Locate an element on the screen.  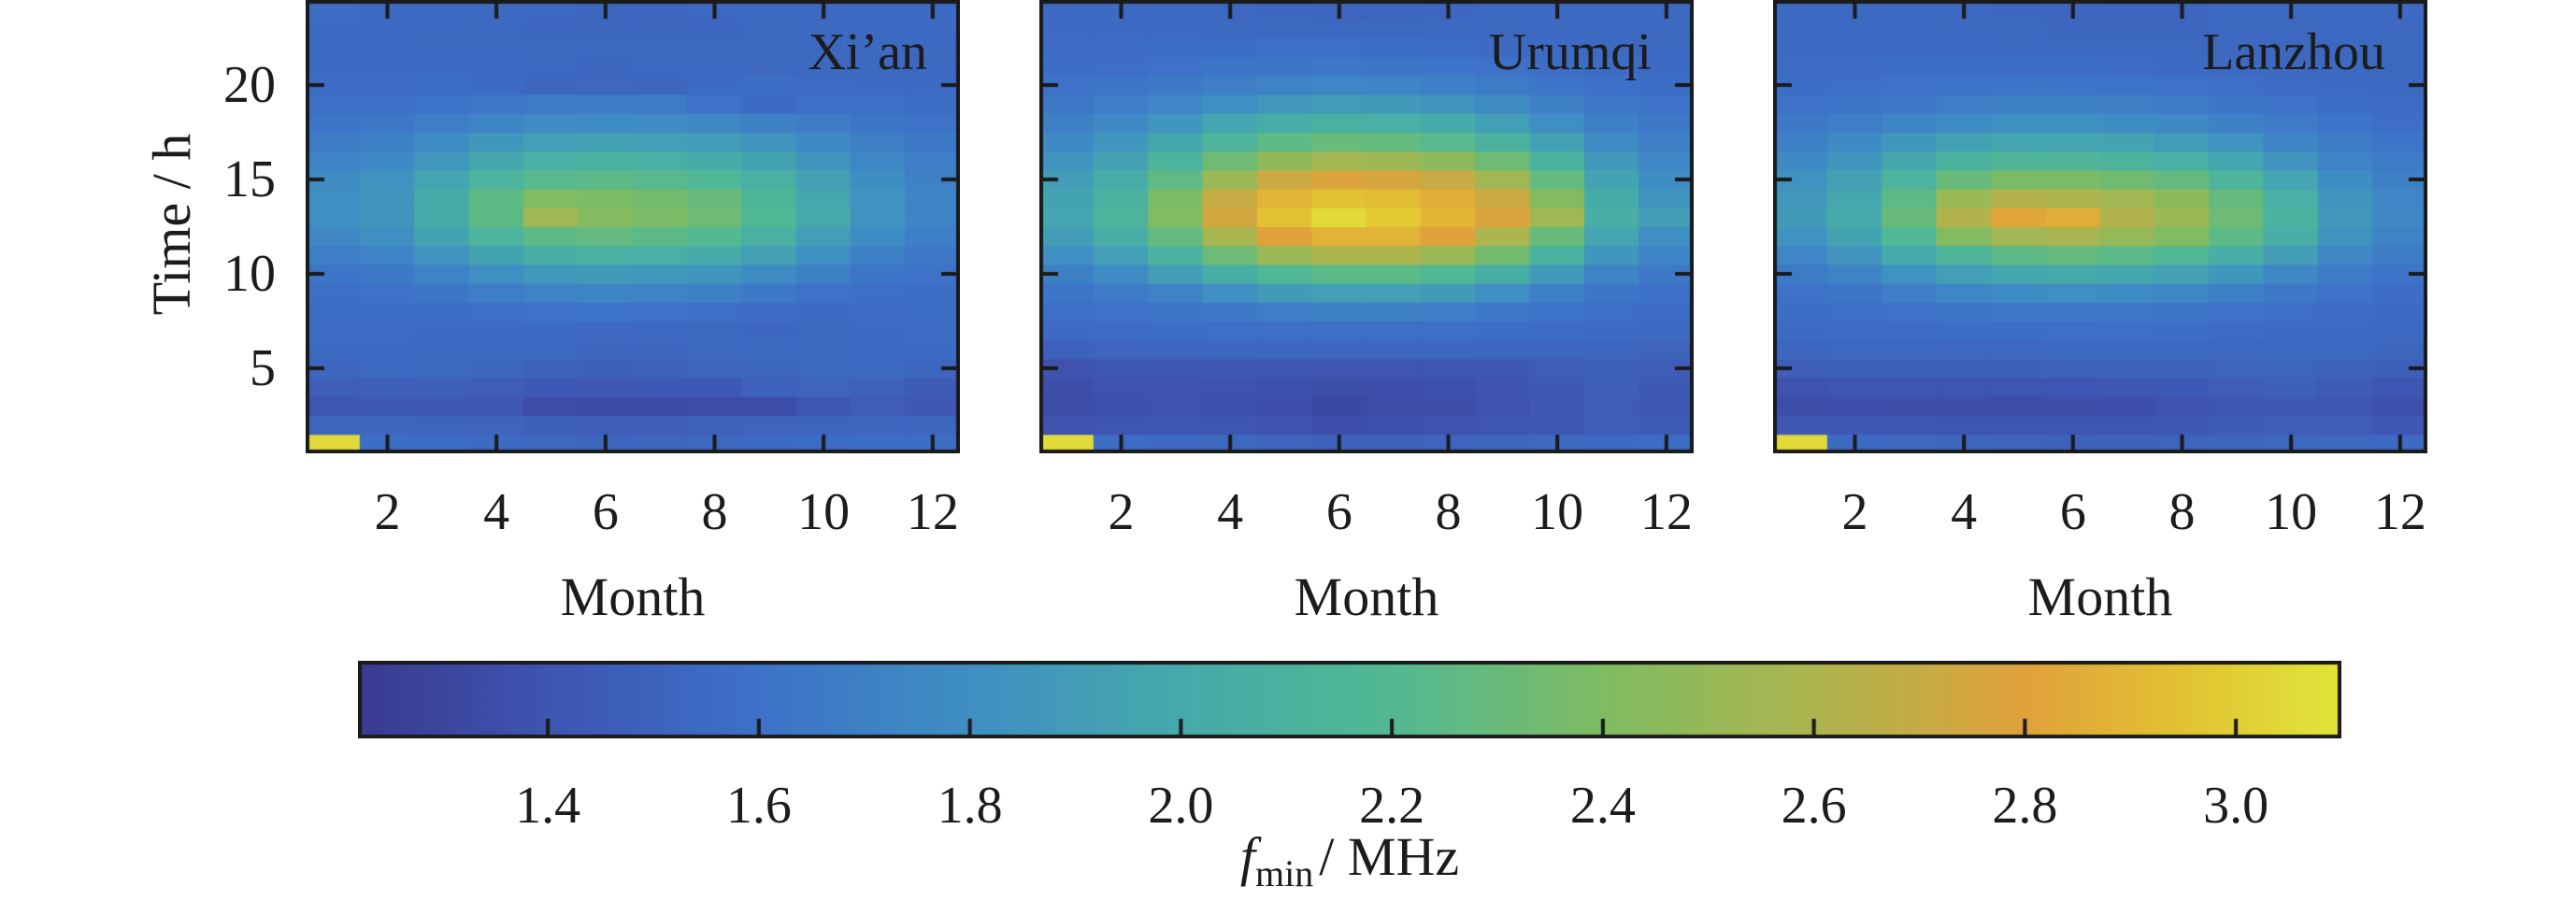
colorbar-label-symbol: f is located at coordinates (1247, 856).